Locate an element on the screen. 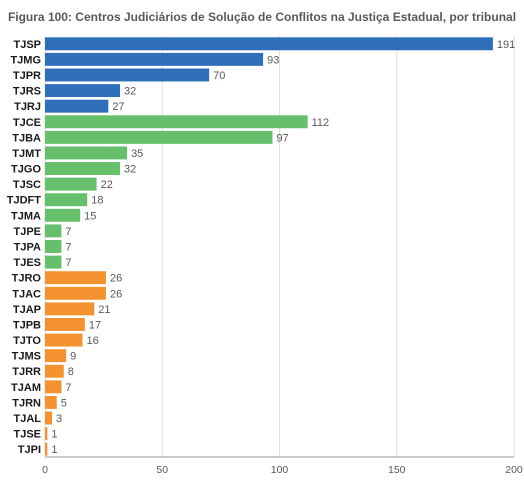 Image resolution: width=524 pixels, height=481 pixels. data-label: 93 is located at coordinates (273, 60).